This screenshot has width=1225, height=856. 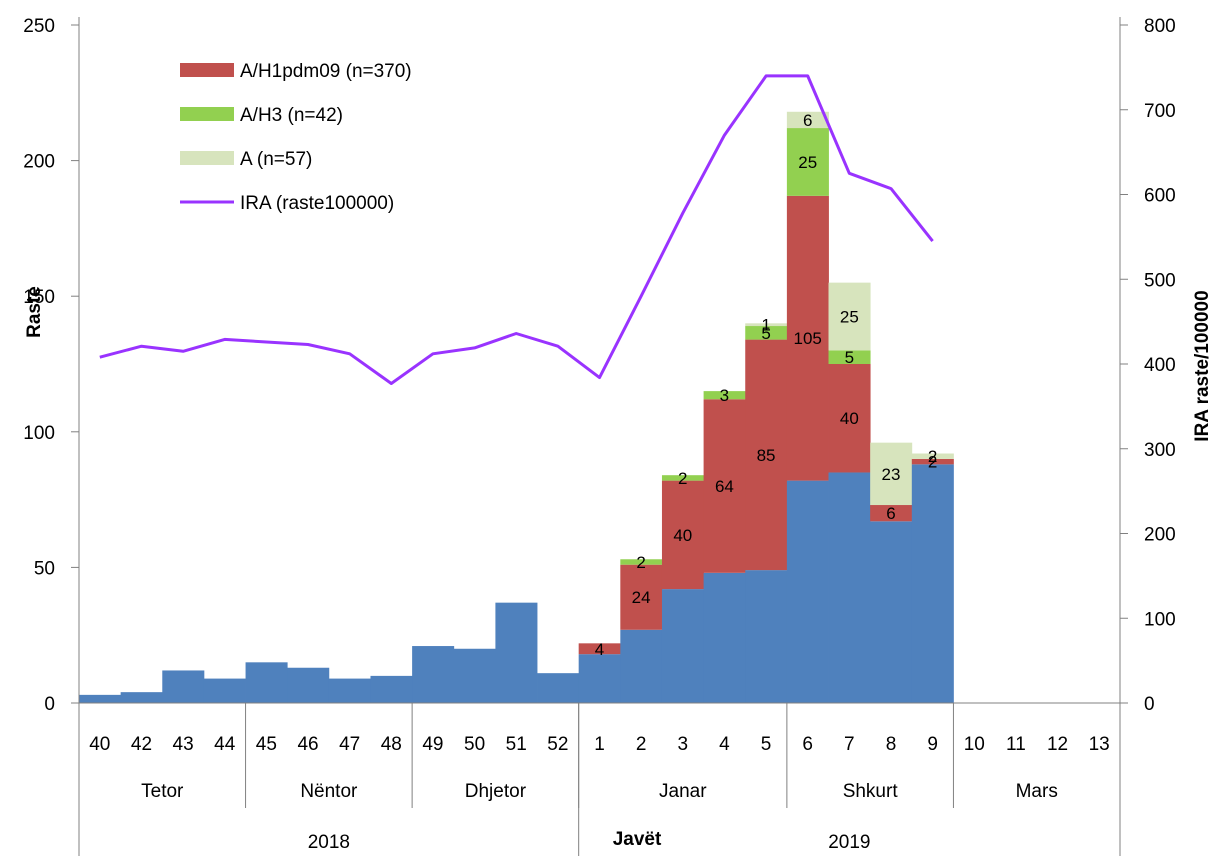 What do you see at coordinates (1057, 744) in the screenshot?
I see `x-tick-label: 12` at bounding box center [1057, 744].